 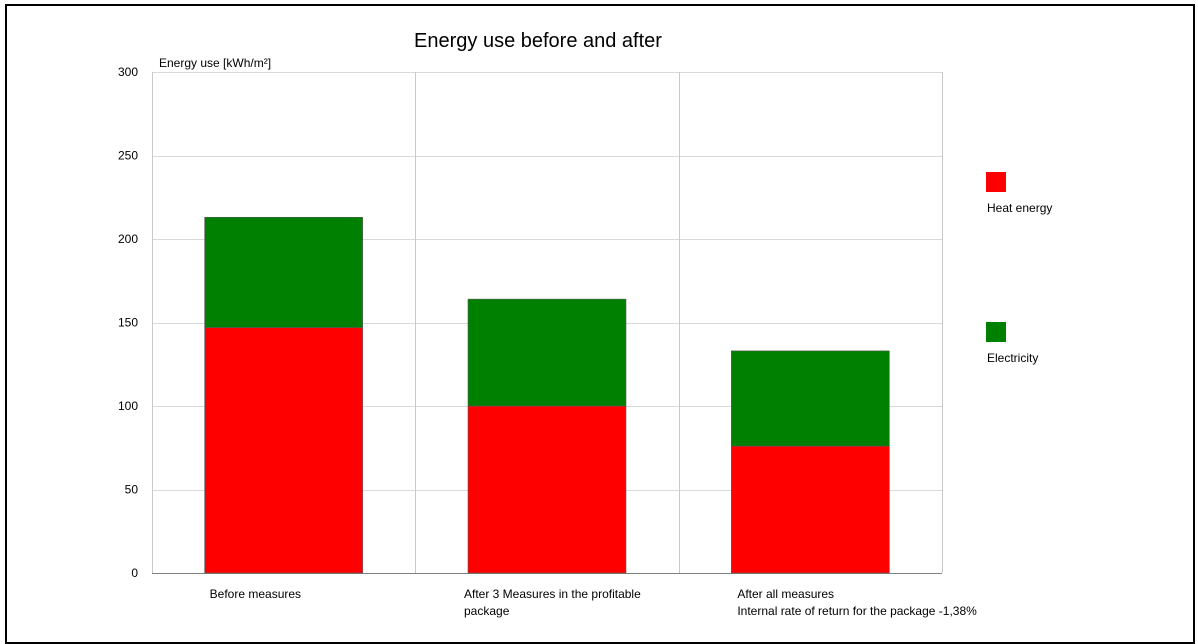 What do you see at coordinates (128, 239) in the screenshot?
I see `y-tick-label-4: 200` at bounding box center [128, 239].